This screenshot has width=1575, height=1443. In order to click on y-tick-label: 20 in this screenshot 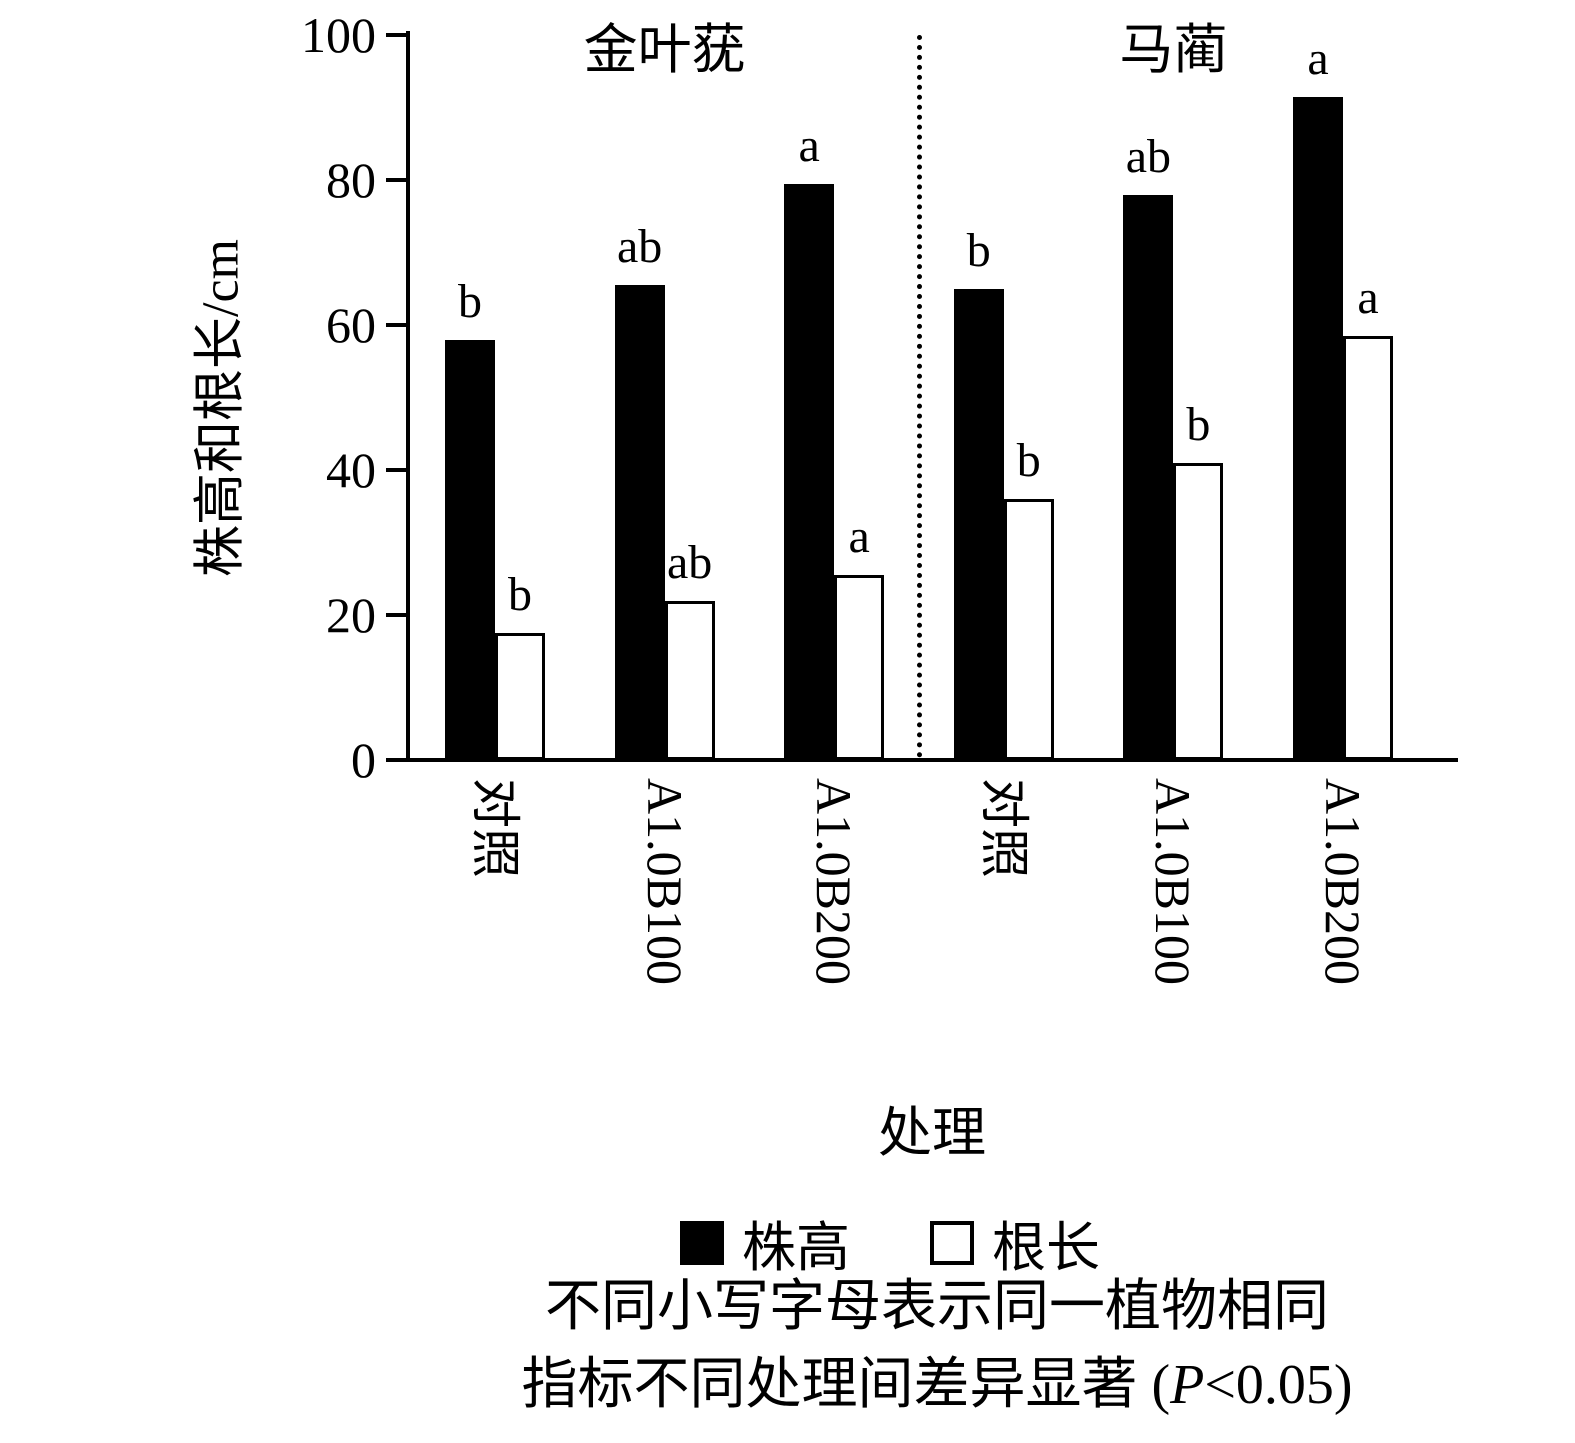, I will do `click(351, 615)`.